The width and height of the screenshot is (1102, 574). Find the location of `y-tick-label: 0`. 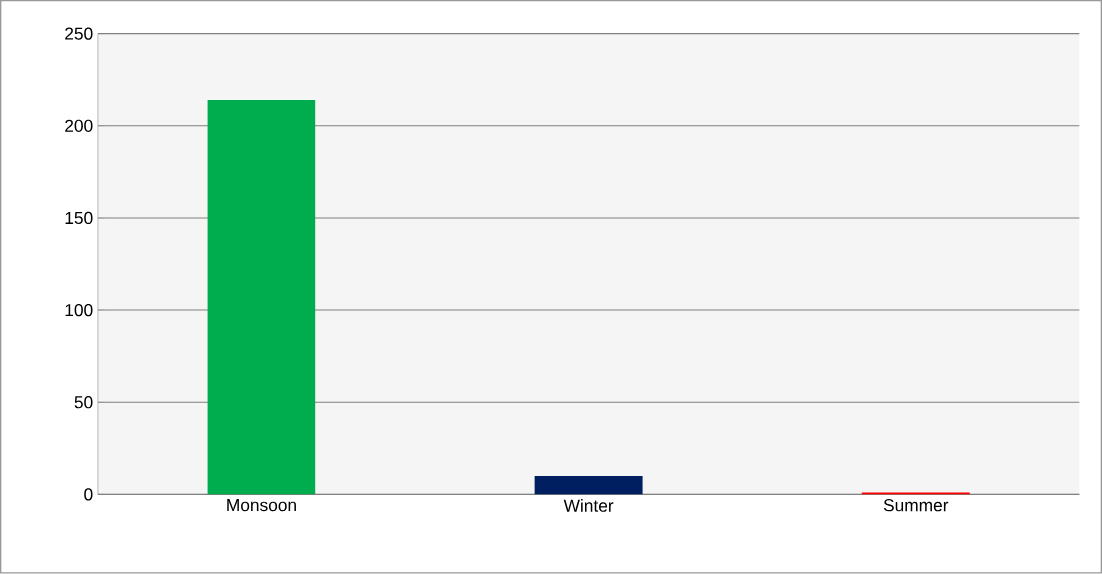

y-tick-label: 0 is located at coordinates (88, 494).